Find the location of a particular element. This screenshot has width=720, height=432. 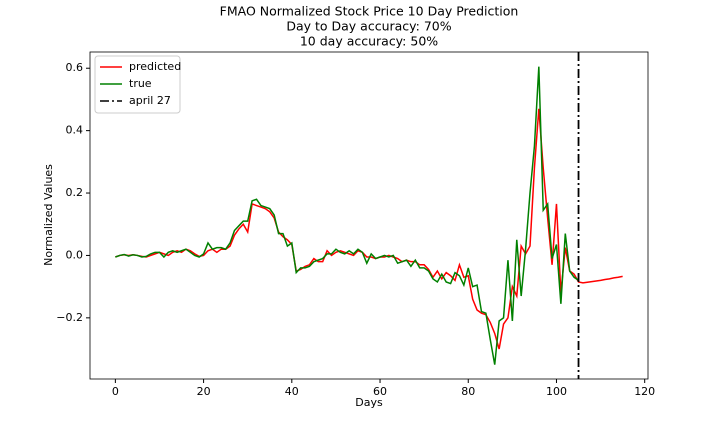

x-tick-label: 60 is located at coordinates (380, 391).